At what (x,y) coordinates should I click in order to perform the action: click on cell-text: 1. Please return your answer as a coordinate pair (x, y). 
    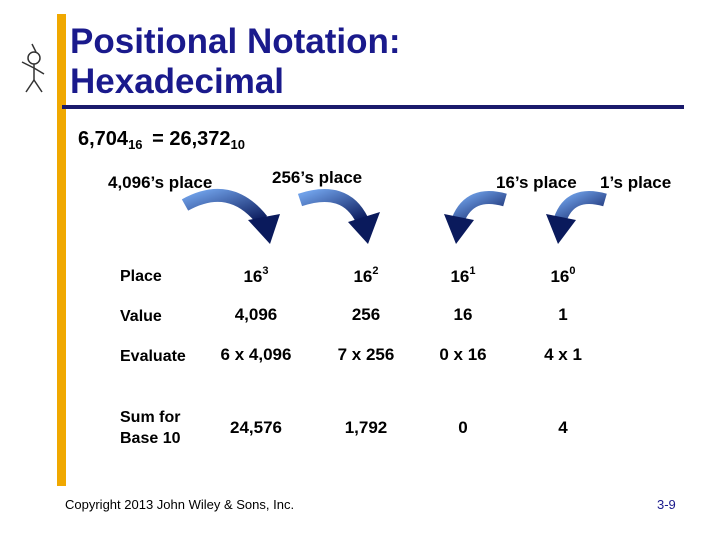
    Looking at the image, I should click on (563, 314).